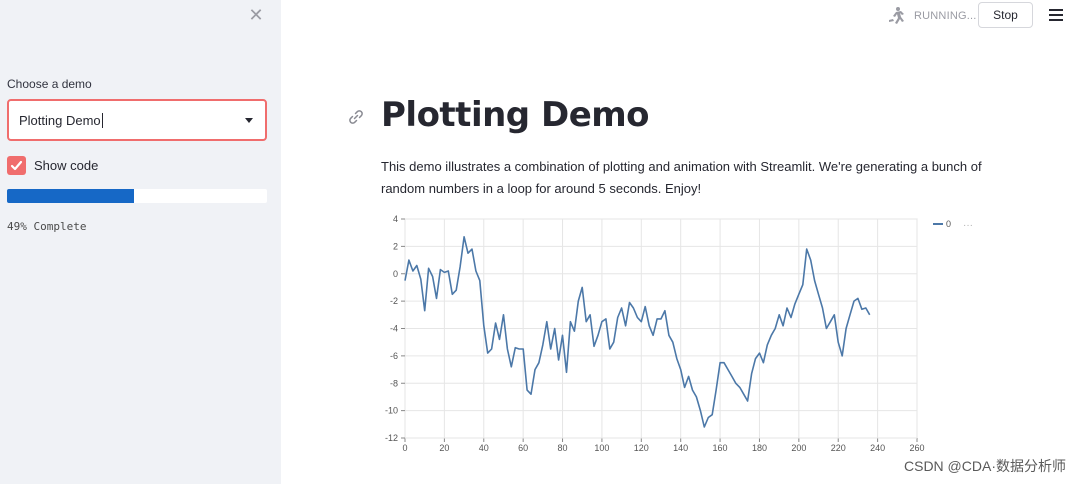 This screenshot has width=1080, height=484. Describe the element at coordinates (896, 15) in the screenshot. I see `running-man-icon` at that location.